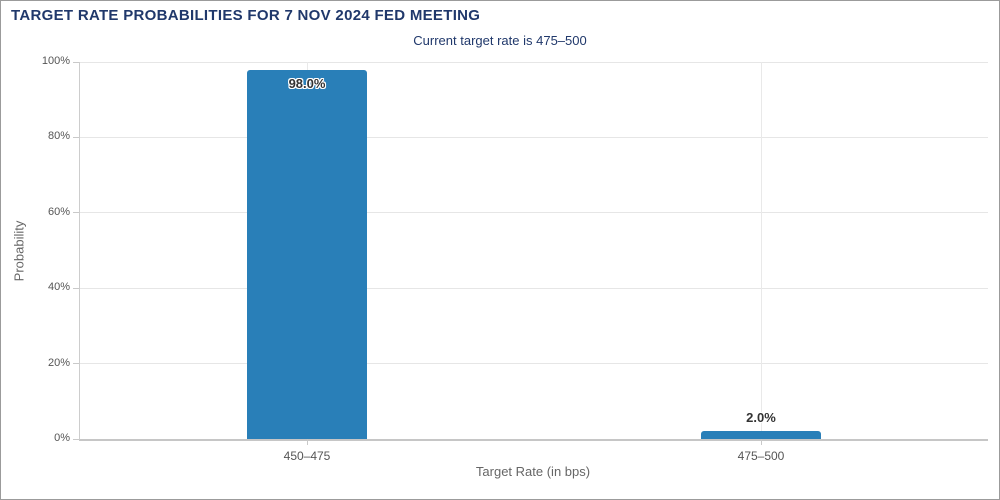 The width and height of the screenshot is (1000, 500). Describe the element at coordinates (761, 456) in the screenshot. I see `x-category-label: 475–500` at that location.